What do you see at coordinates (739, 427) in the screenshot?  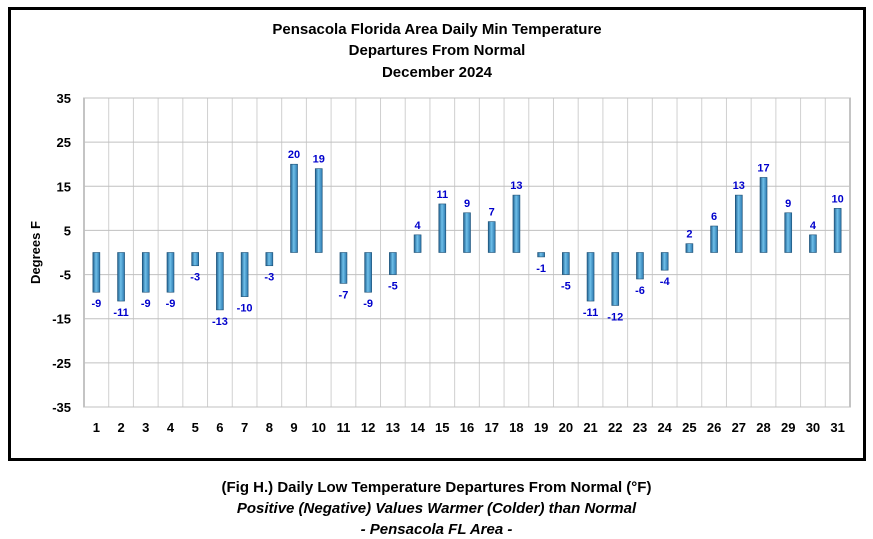 I see `x-tick-label: 27` at bounding box center [739, 427].